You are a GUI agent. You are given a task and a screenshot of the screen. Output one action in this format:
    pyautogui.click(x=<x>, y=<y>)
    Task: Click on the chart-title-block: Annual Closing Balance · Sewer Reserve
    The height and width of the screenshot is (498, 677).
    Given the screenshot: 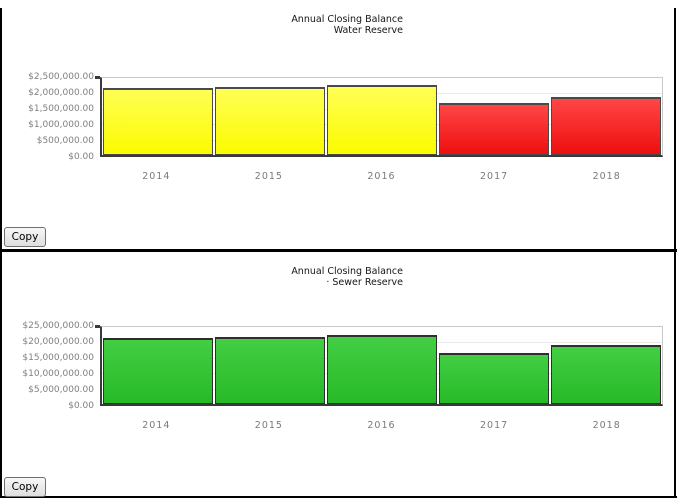 What is the action you would take?
    pyautogui.click(x=251, y=277)
    